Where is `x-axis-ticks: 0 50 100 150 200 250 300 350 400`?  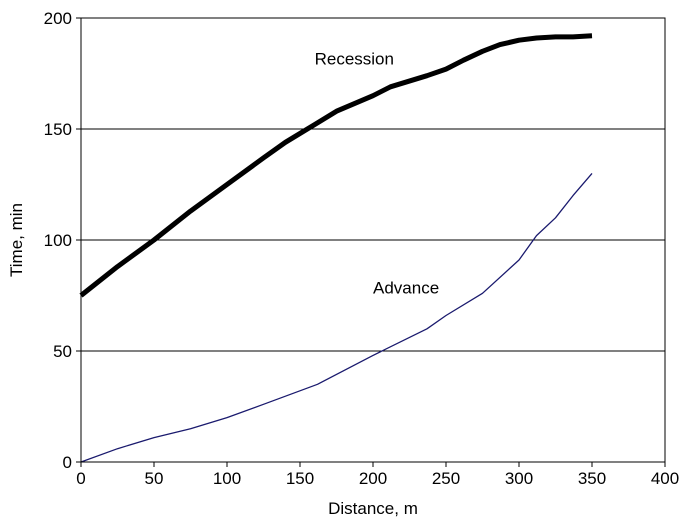 x-axis-ticks: 0 50 100 150 200 250 300 350 400 is located at coordinates (377, 475).